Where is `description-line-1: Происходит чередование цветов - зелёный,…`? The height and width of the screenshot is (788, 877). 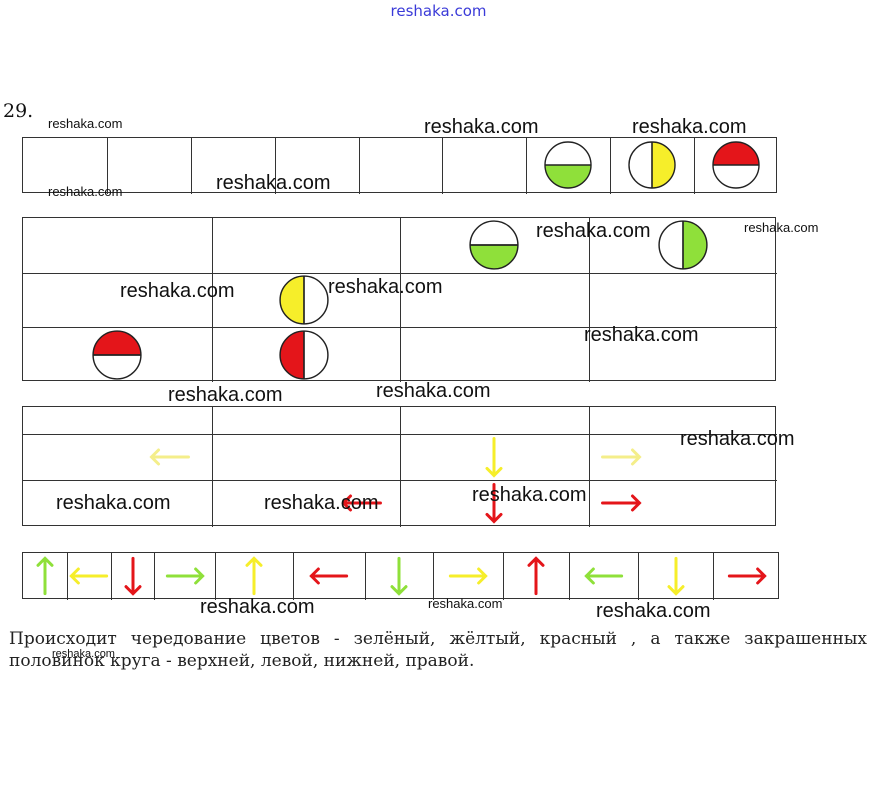
description-line-1: Происходит чередование цветов - зелёный,… is located at coordinates (438, 639).